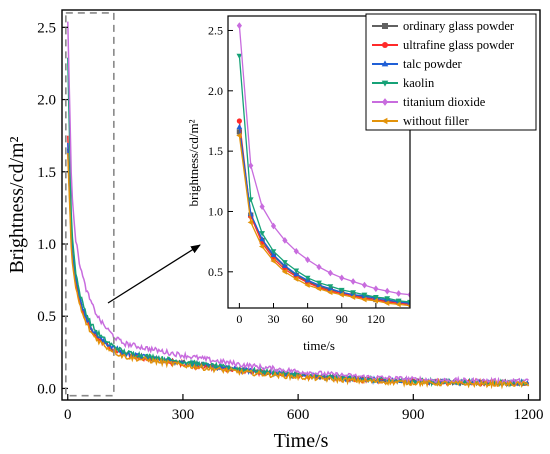 The image size is (550, 454). I want to click on inset-x-axis-title: time/s, so click(319, 345).